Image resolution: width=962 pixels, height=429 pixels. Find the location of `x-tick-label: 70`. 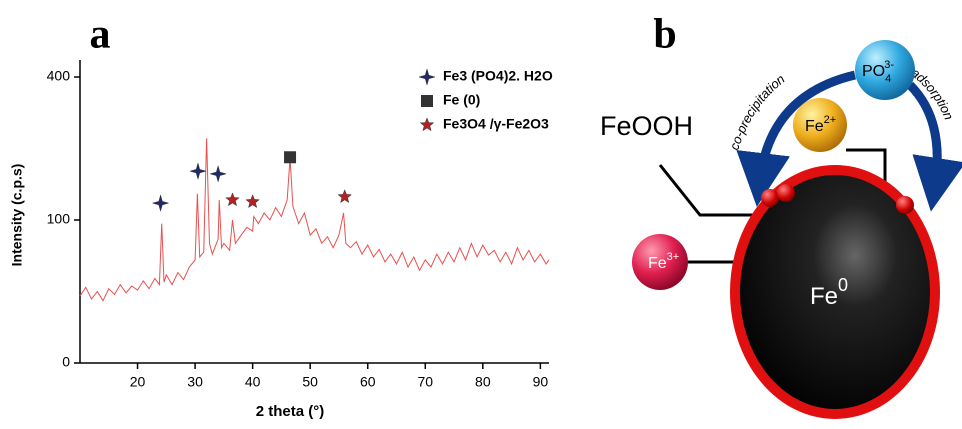

x-tick-label: 70 is located at coordinates (425, 382).